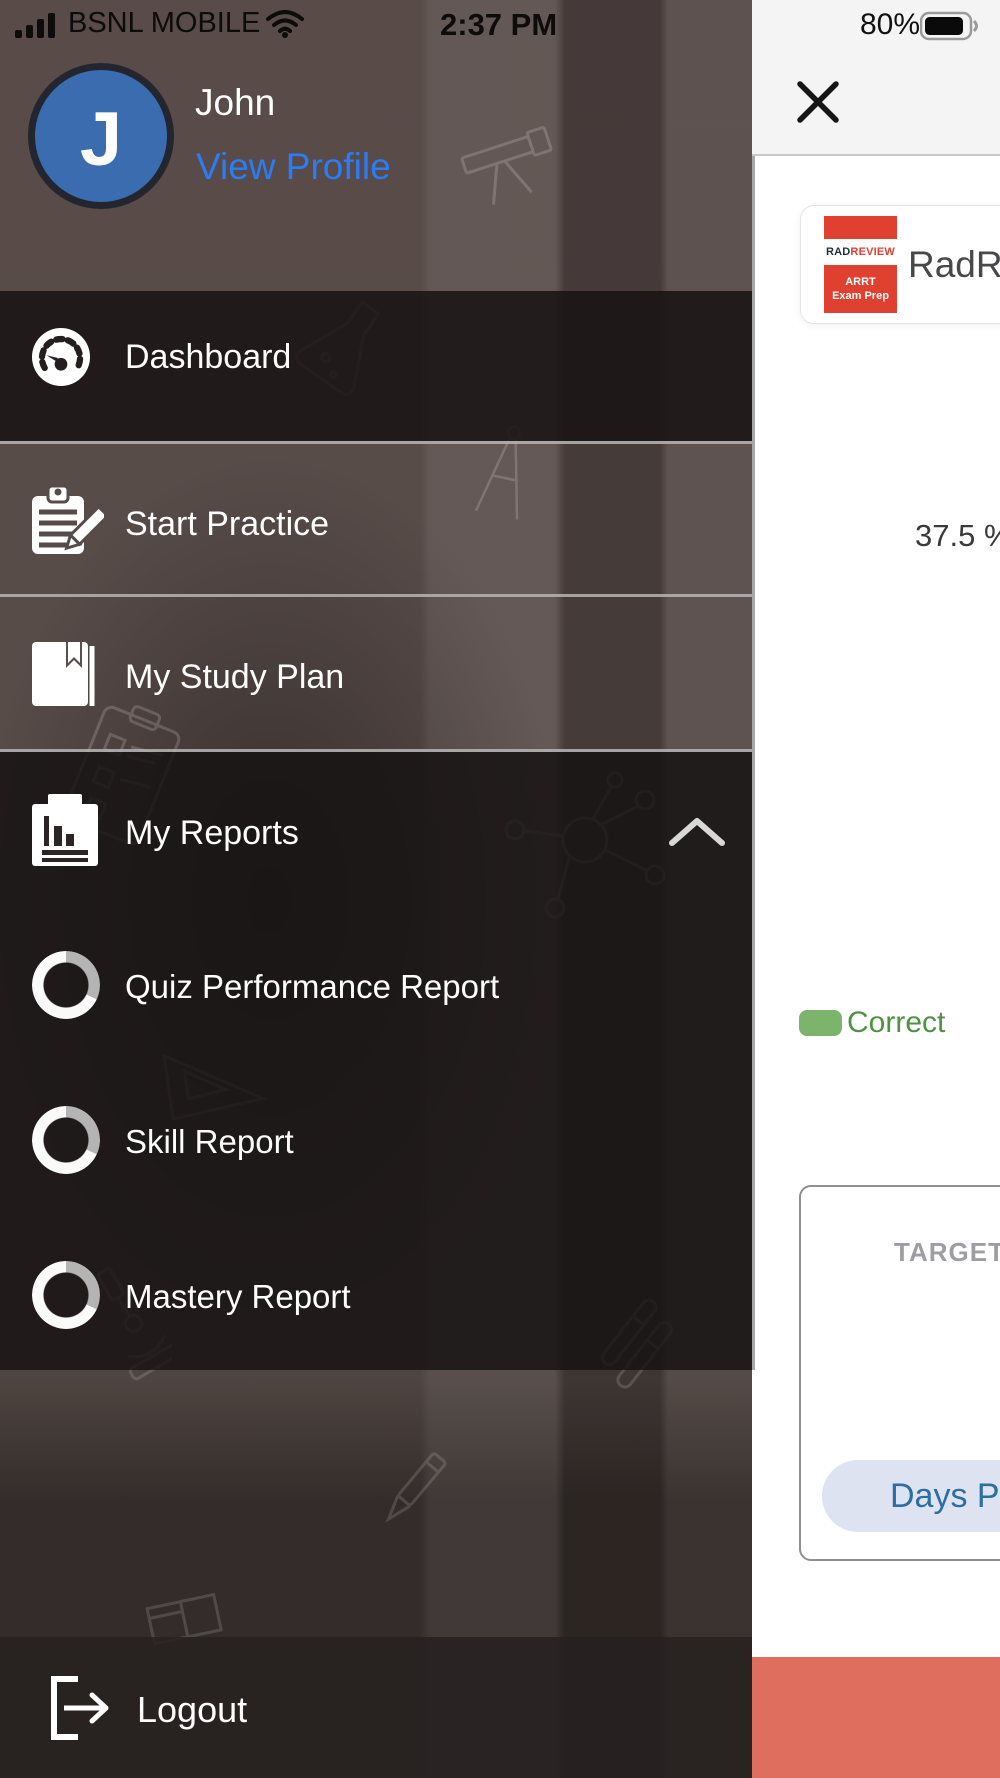 The width and height of the screenshot is (1000, 1778). I want to click on sidebar-item-quiz-performance-report: Quiz Performance Report, so click(376, 985).